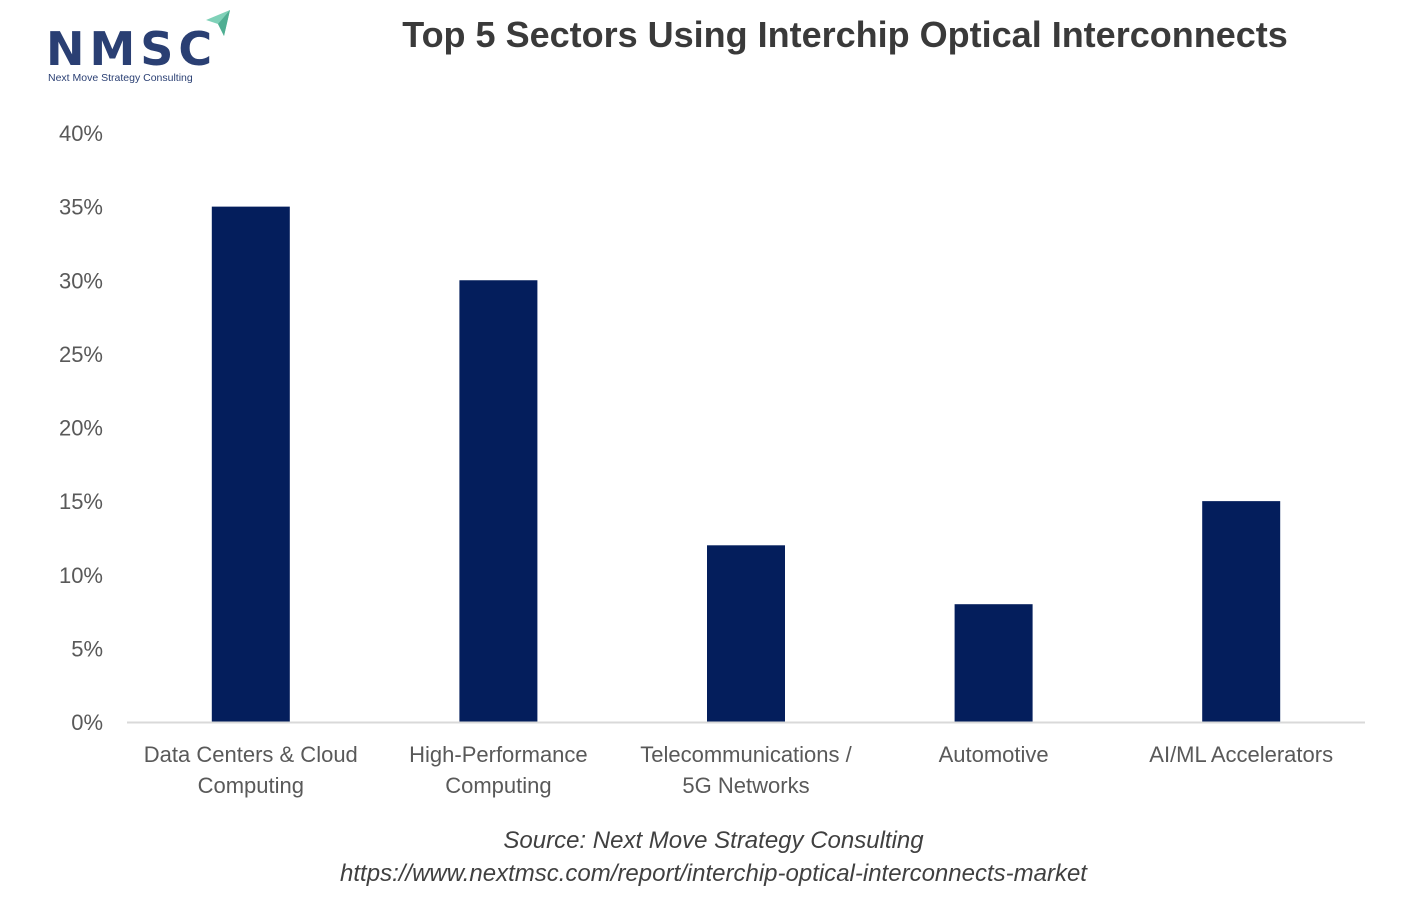  Describe the element at coordinates (87, 722) in the screenshot. I see `y-tick-label: 0%` at that location.